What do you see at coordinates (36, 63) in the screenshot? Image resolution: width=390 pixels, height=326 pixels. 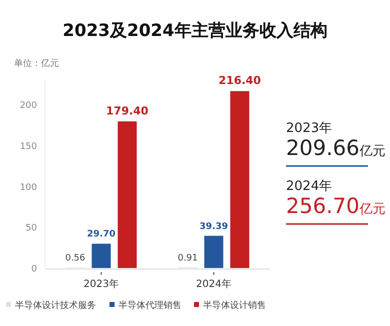 I see `text: 单位：亿元` at bounding box center [36, 63].